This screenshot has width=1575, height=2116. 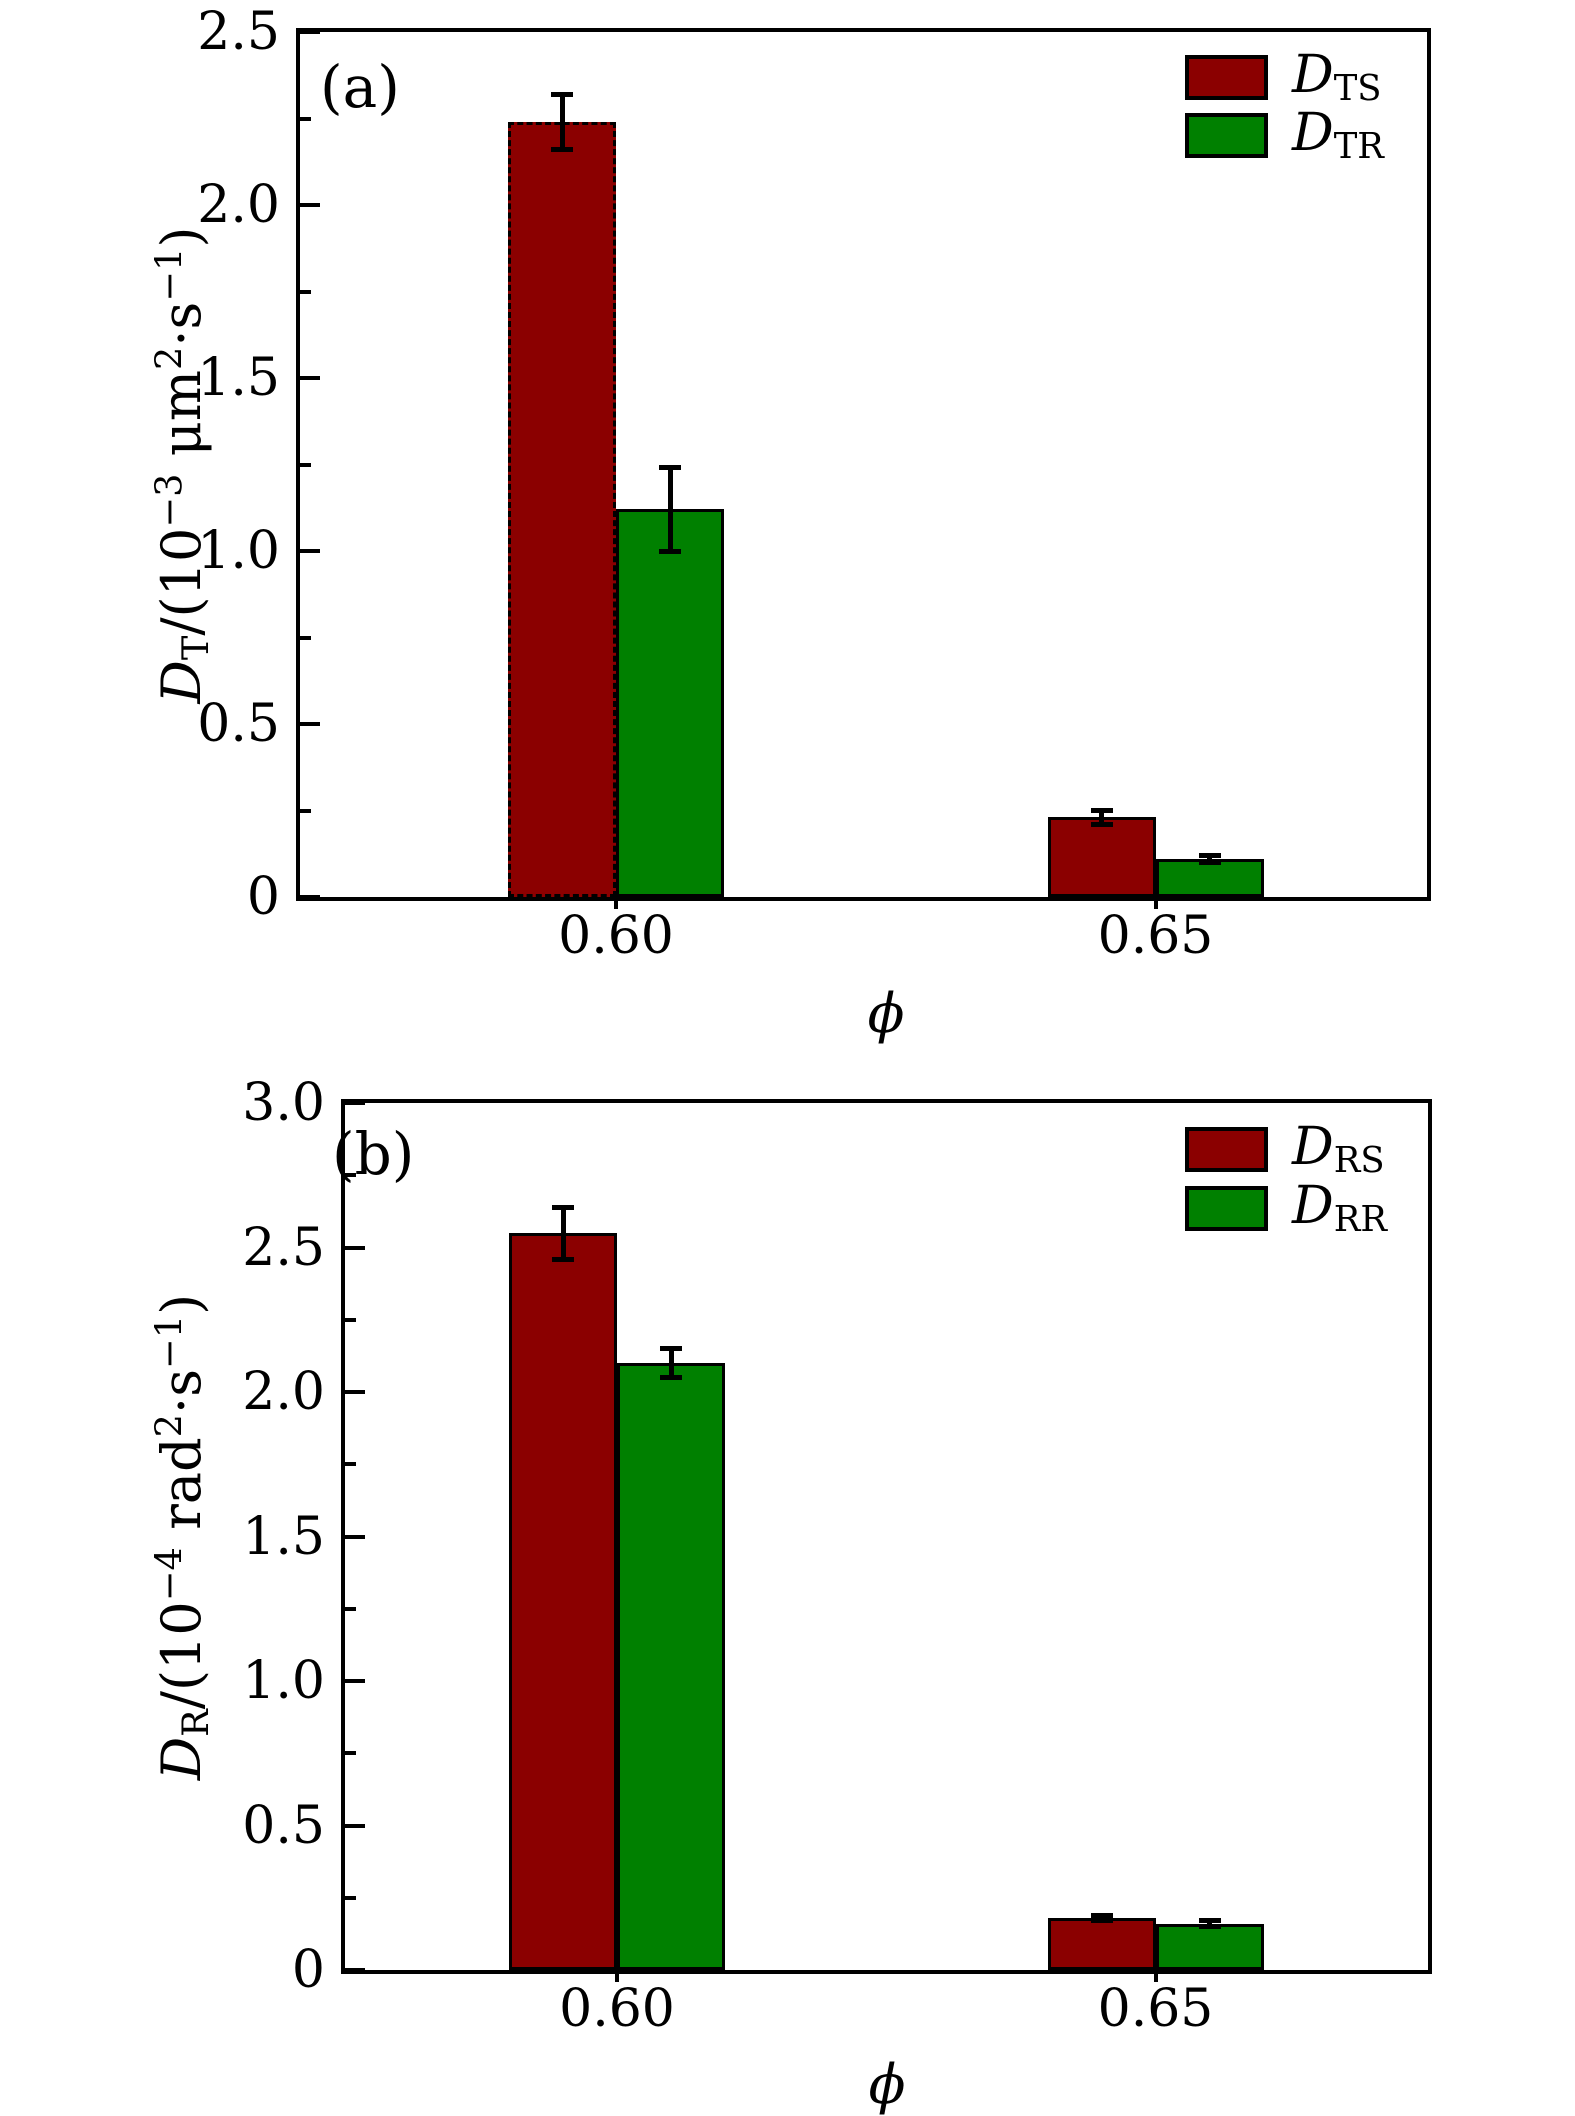 What do you see at coordinates (670, 703) in the screenshot?
I see `bar-D_TR-0.60` at bounding box center [670, 703].